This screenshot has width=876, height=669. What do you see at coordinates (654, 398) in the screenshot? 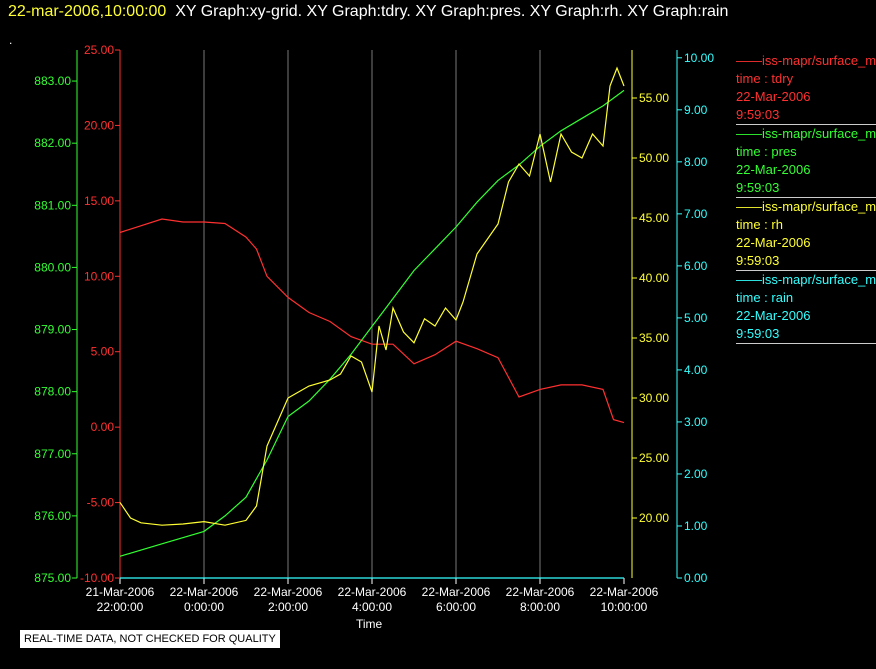
I see `rh-tick-label: 30.00` at bounding box center [654, 398].